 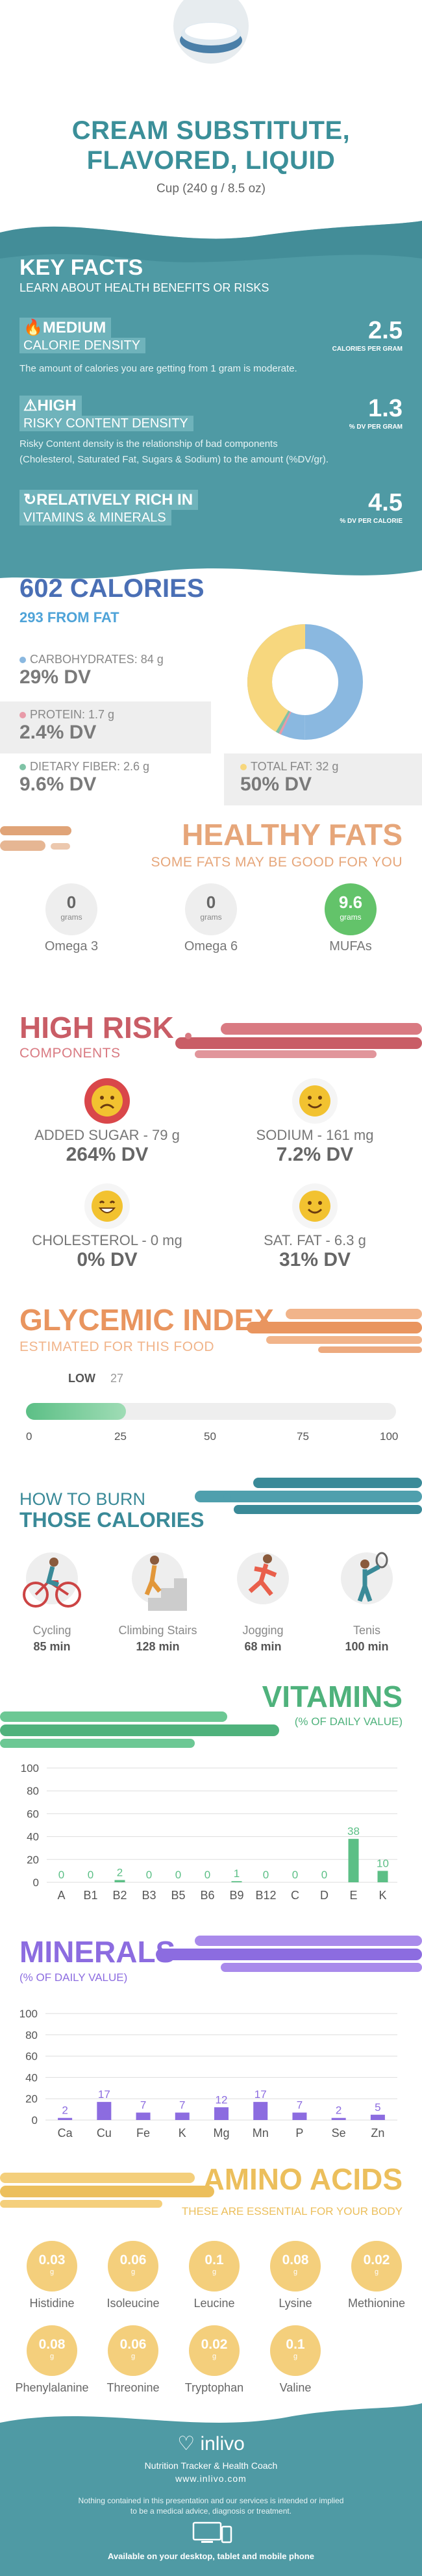 I want to click on amino-item: 0.03 g Histidine, so click(x=52, y=2275).